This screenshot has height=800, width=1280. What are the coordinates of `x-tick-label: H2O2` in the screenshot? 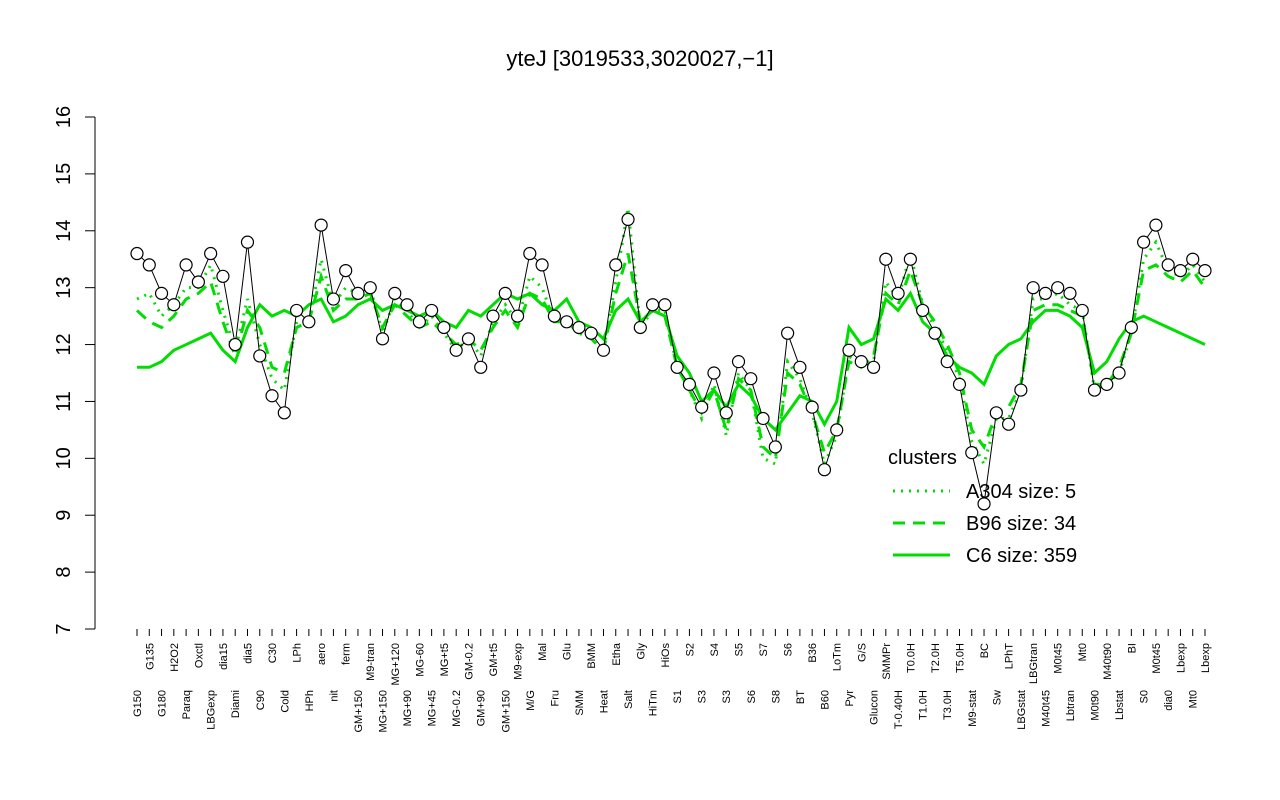 It's located at (175, 657).